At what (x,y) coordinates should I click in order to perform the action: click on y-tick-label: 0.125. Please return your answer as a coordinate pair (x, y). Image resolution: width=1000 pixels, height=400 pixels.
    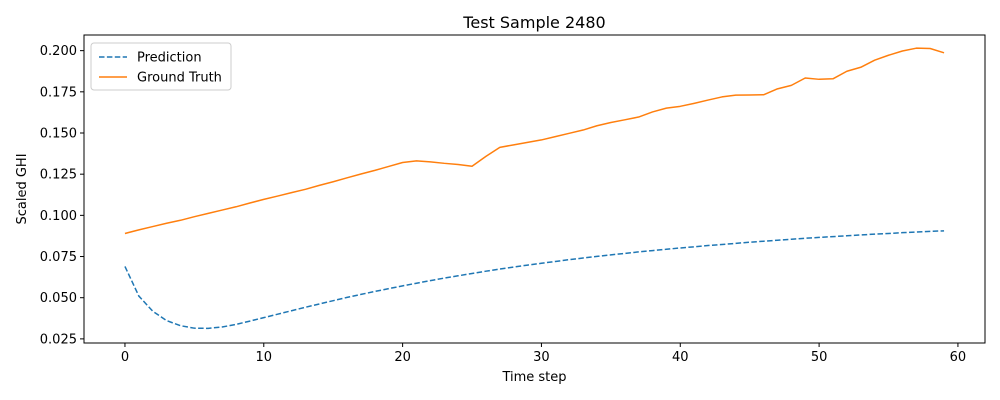
    Looking at the image, I should click on (58, 175).